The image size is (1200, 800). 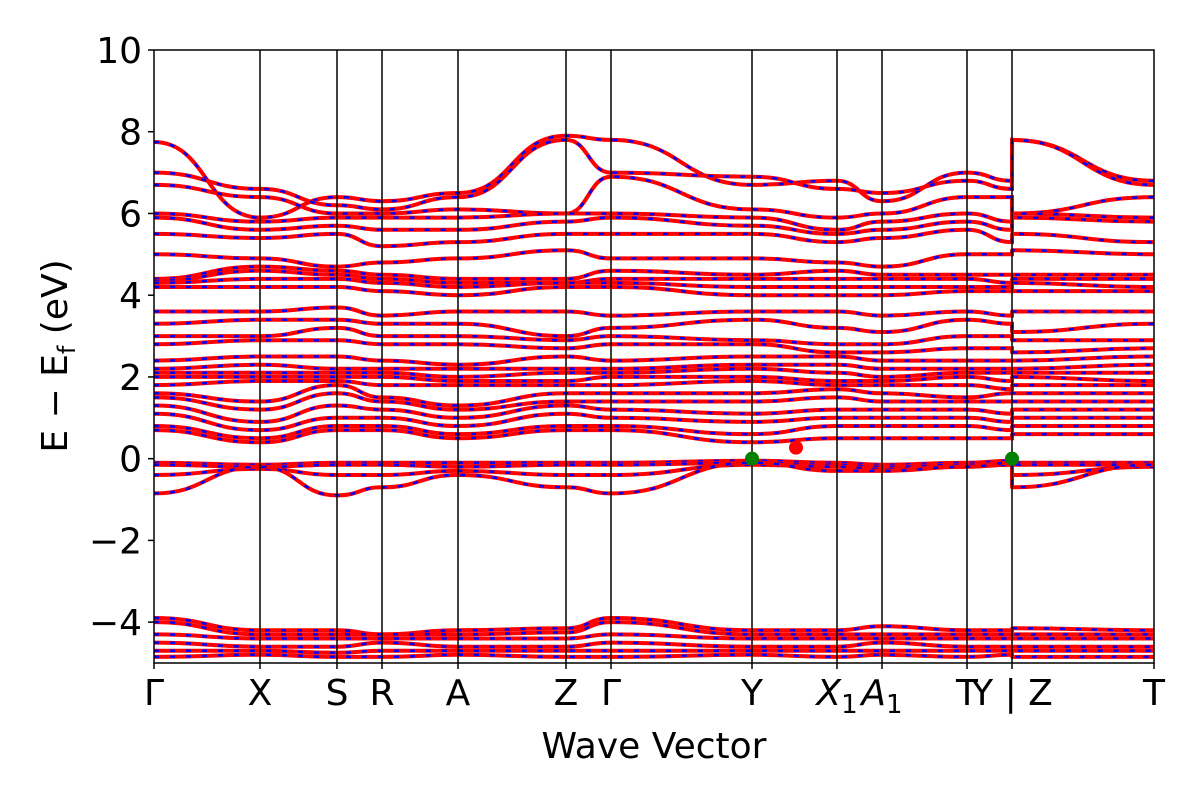 I want to click on y-tick-label-2: 6, so click(x=130, y=214).